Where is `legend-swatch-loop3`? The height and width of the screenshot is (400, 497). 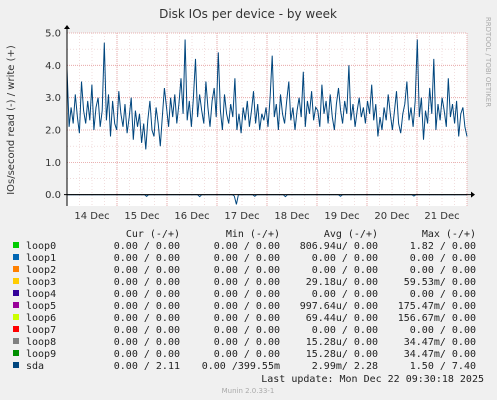 legend-swatch-loop3 is located at coordinates (16, 281).